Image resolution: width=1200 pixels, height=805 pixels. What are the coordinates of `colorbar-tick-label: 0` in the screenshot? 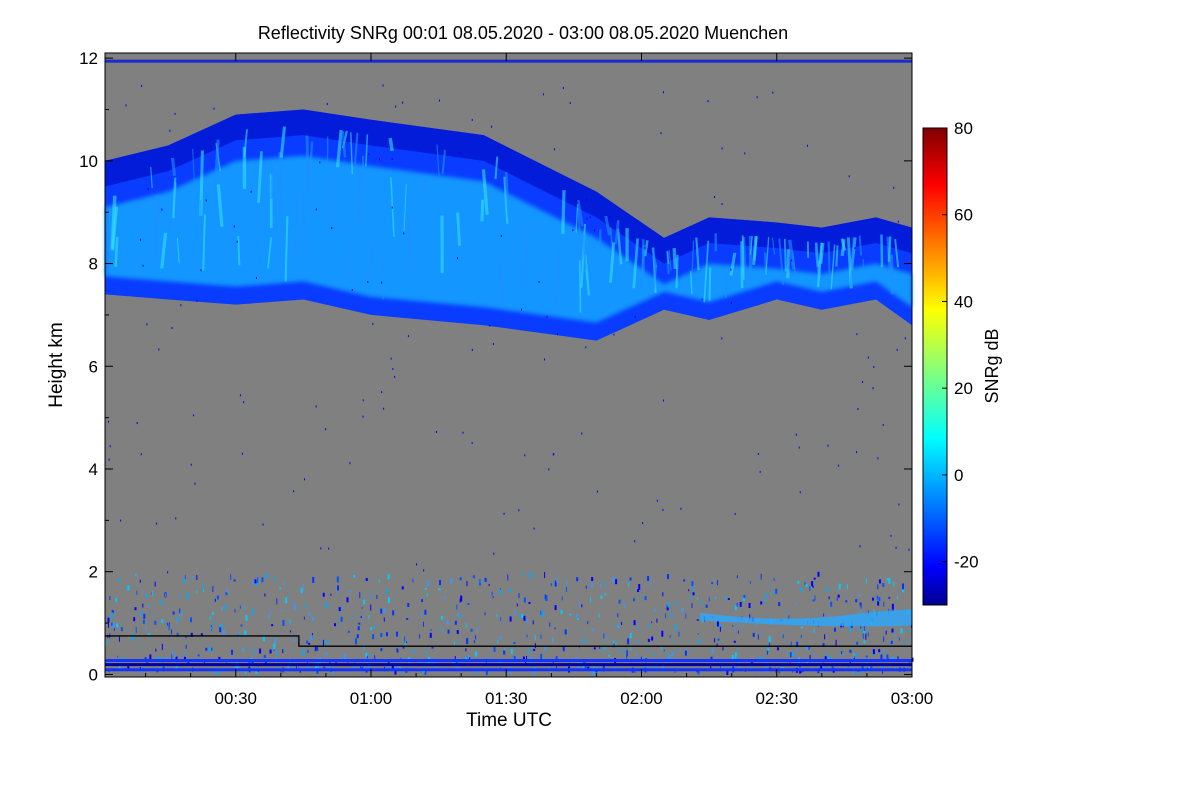 It's located at (958, 475).